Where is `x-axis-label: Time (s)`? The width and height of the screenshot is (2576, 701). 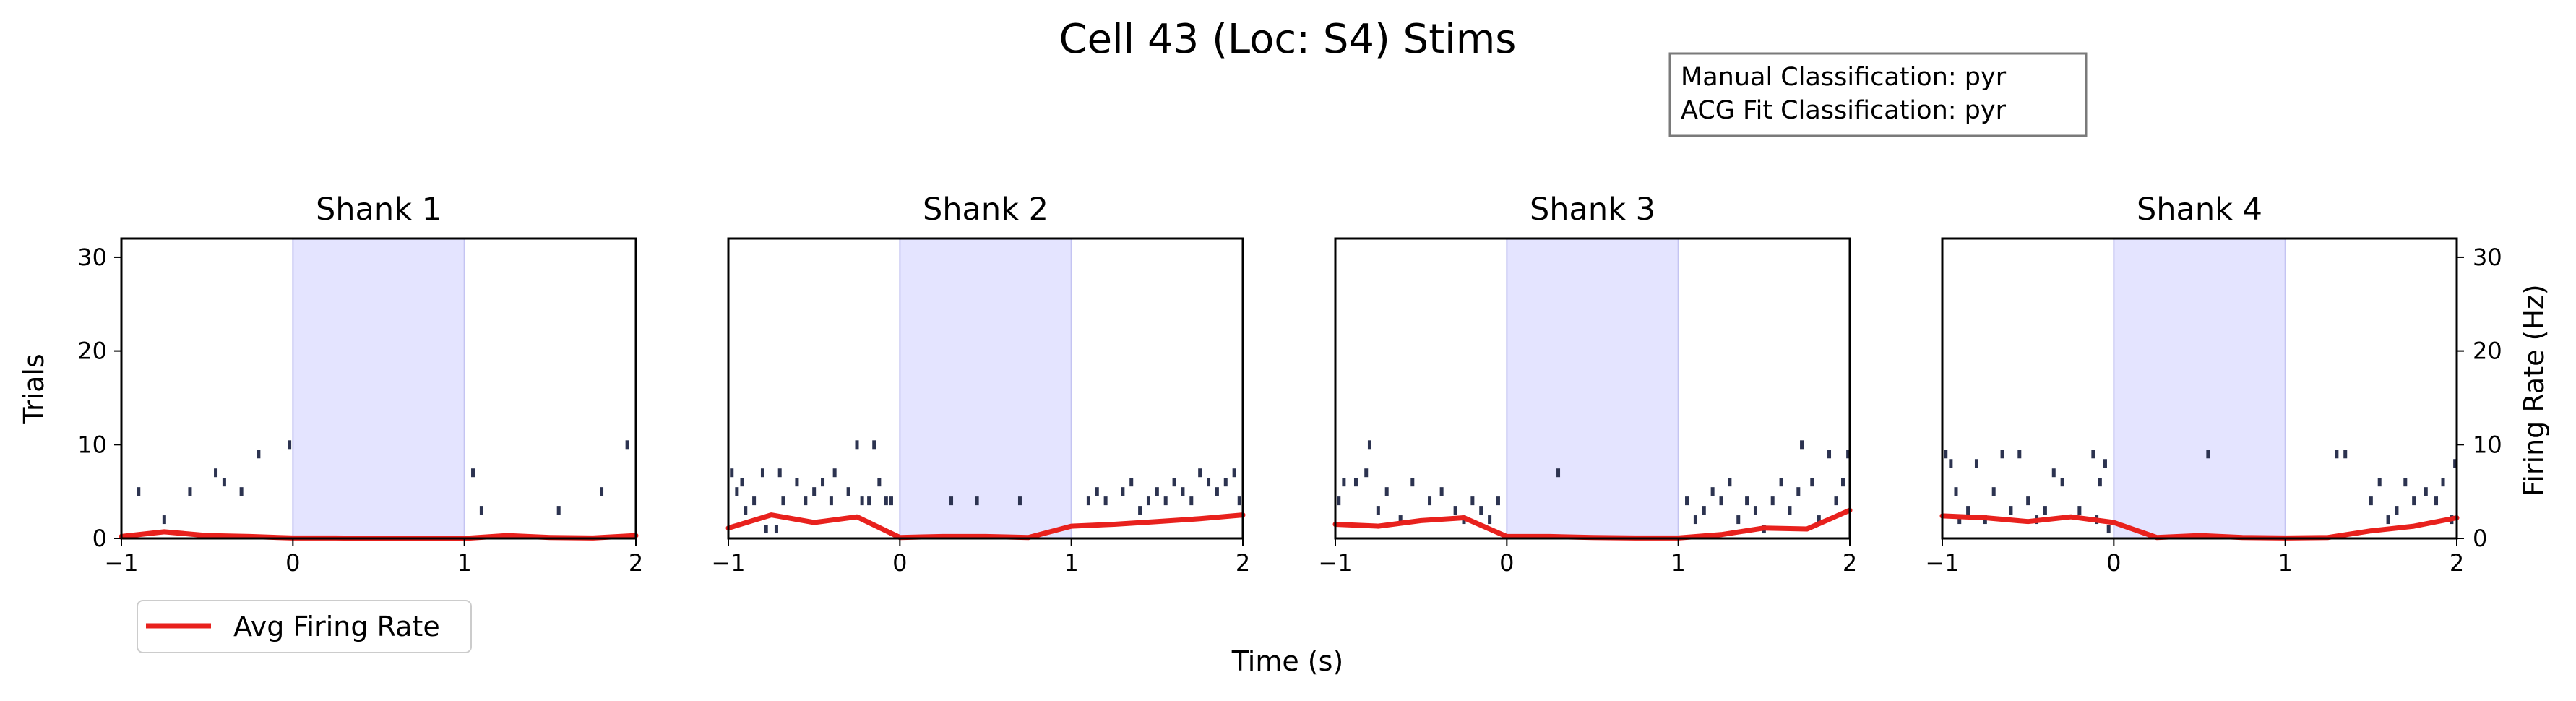 x-axis-label: Time (s) is located at coordinates (1287, 661).